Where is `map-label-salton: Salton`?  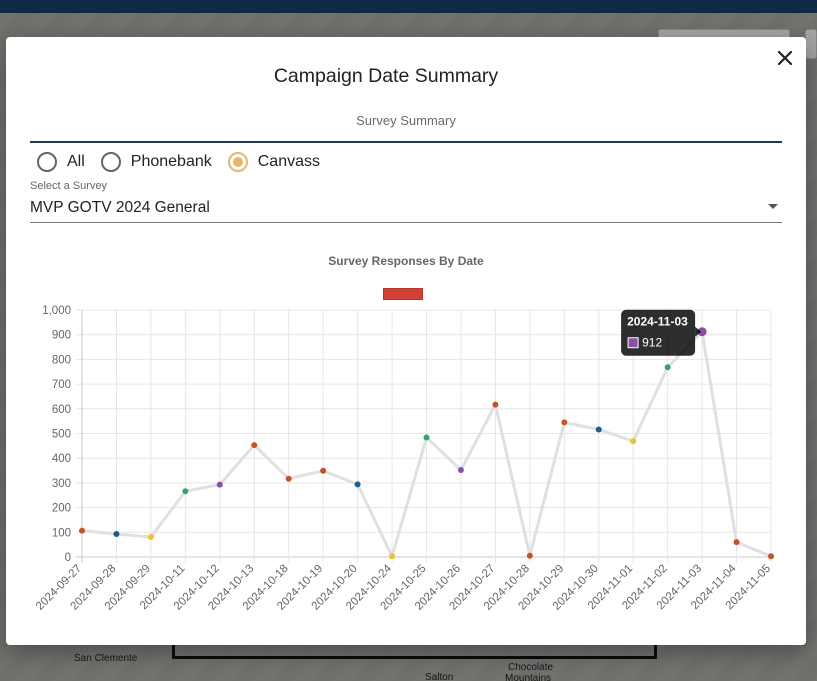
map-label-salton: Salton is located at coordinates (439, 676).